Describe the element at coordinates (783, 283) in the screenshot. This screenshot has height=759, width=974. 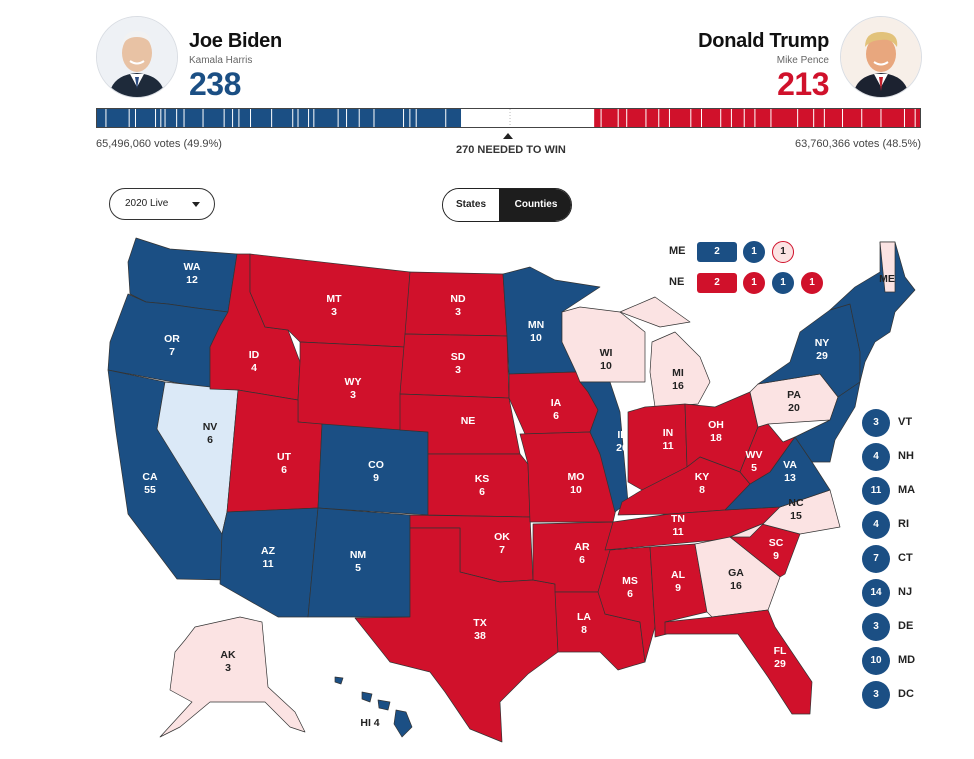
I see `ne-district-2: 1` at that location.